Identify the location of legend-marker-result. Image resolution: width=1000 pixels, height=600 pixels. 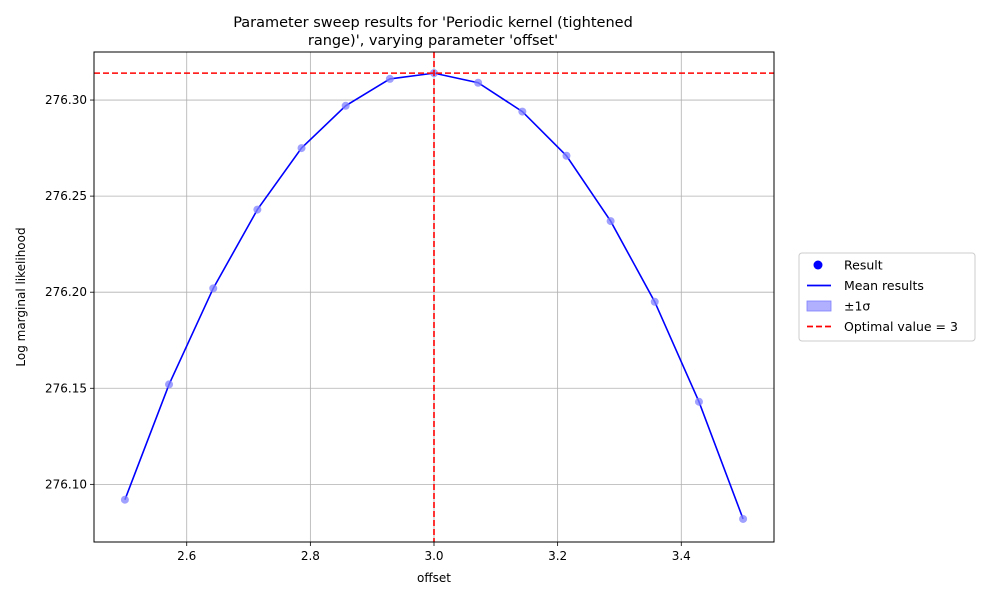
(818, 265).